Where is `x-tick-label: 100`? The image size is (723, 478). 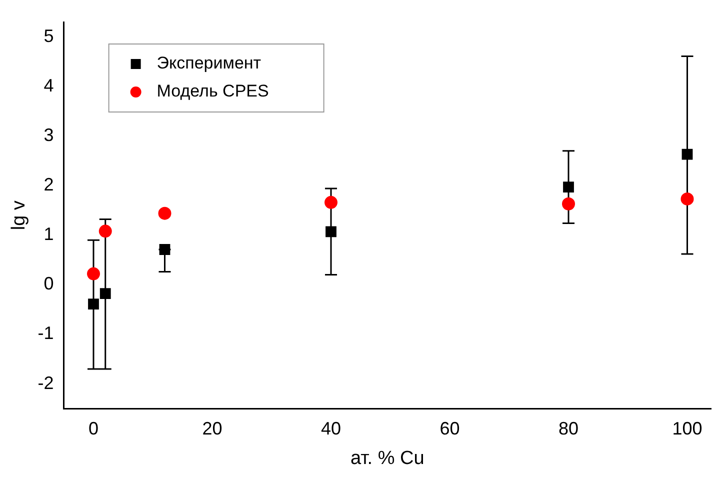 x-tick-label: 100 is located at coordinates (687, 428).